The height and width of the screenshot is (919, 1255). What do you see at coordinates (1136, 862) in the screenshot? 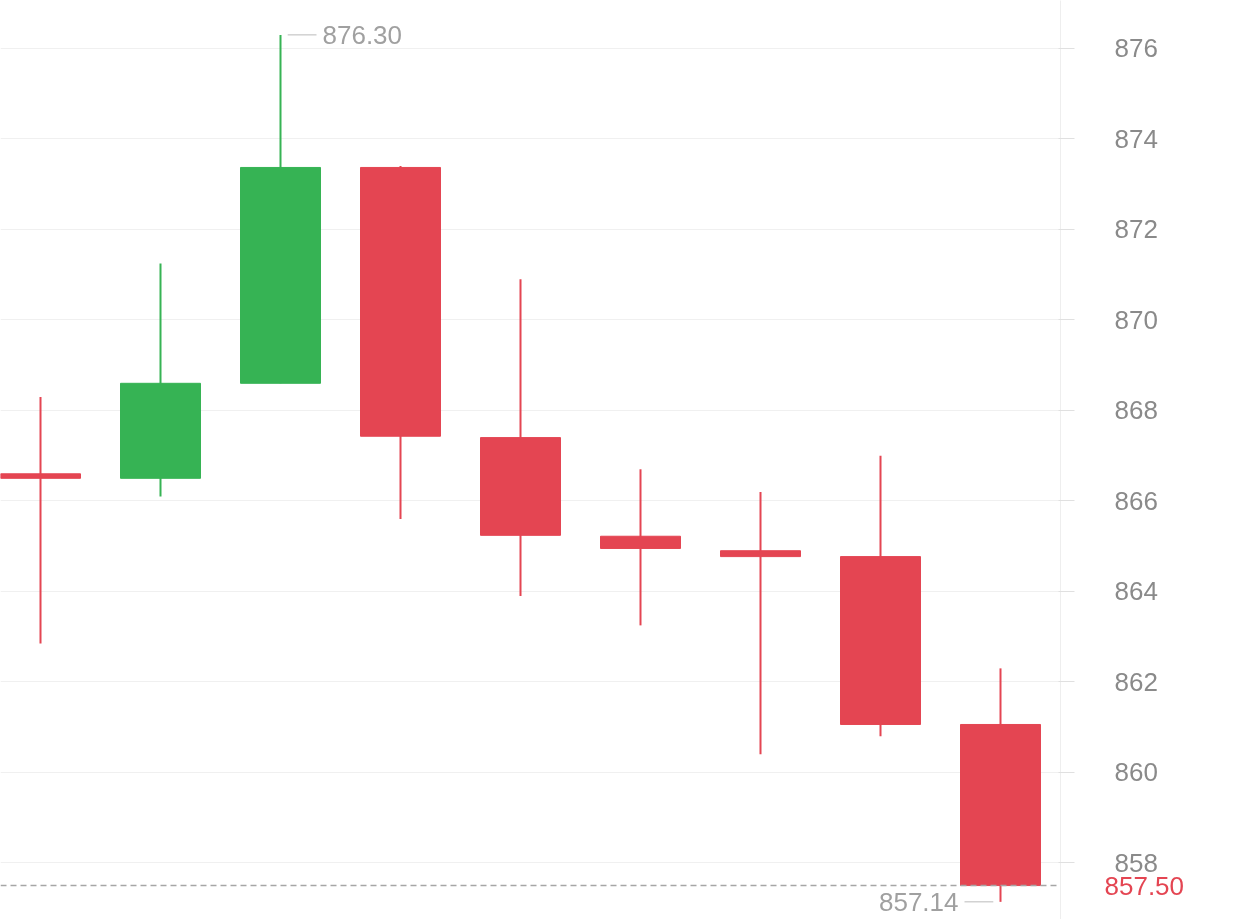
I see `y-tick-label: 858` at bounding box center [1136, 862].